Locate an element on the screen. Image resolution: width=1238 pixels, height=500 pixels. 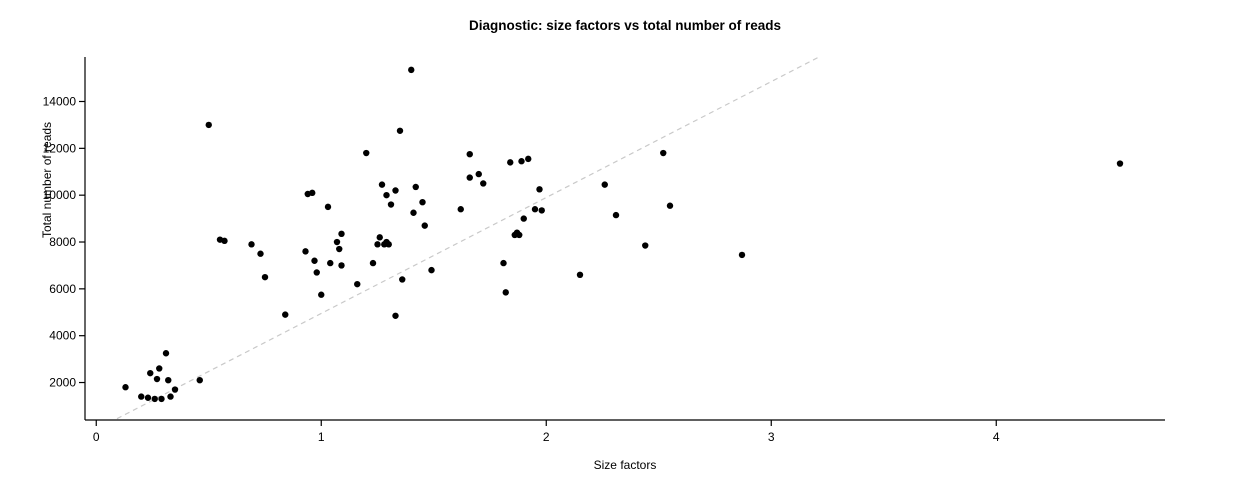
y-tick-label: 4000 is located at coordinates (62, 336).